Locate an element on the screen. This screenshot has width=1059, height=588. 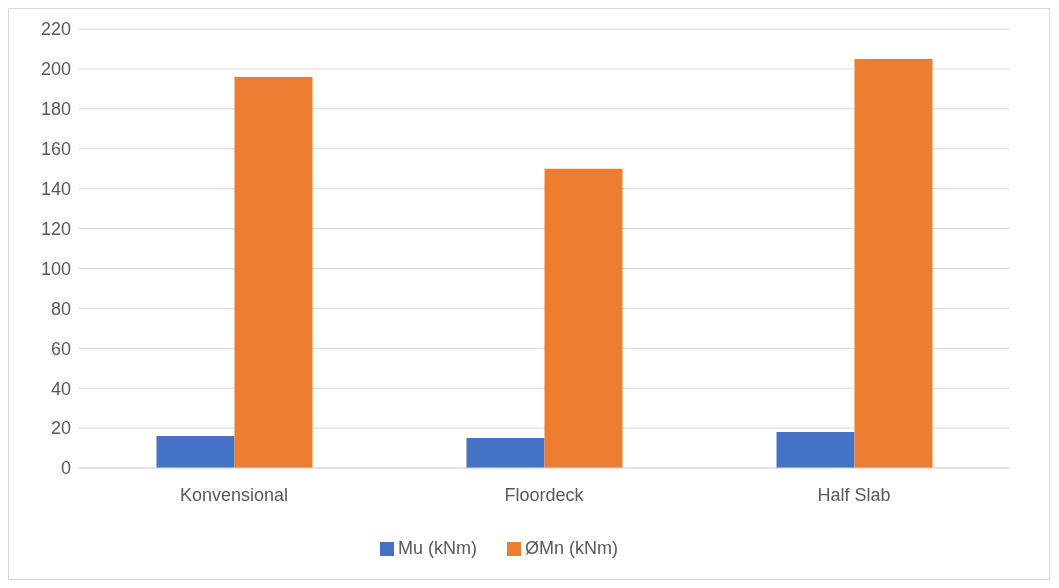
legend-label: ØMn (kNm) is located at coordinates (571, 548).